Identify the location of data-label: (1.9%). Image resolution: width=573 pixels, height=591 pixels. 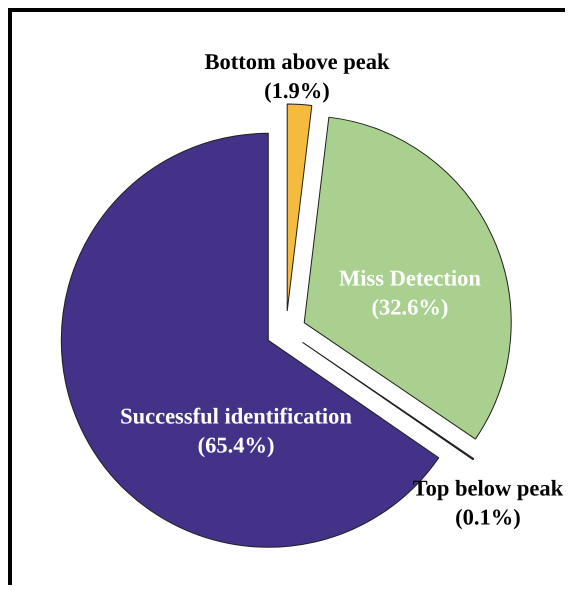
(297, 90).